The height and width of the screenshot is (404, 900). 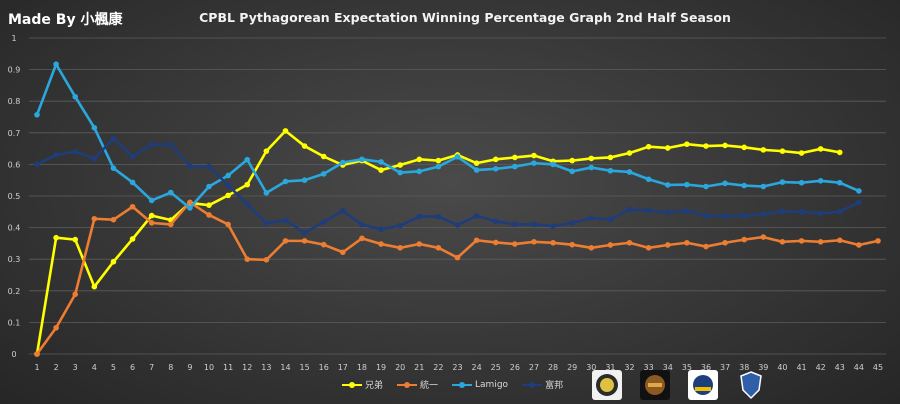 I want to click on brothers-logo-icon, so click(x=607, y=385).